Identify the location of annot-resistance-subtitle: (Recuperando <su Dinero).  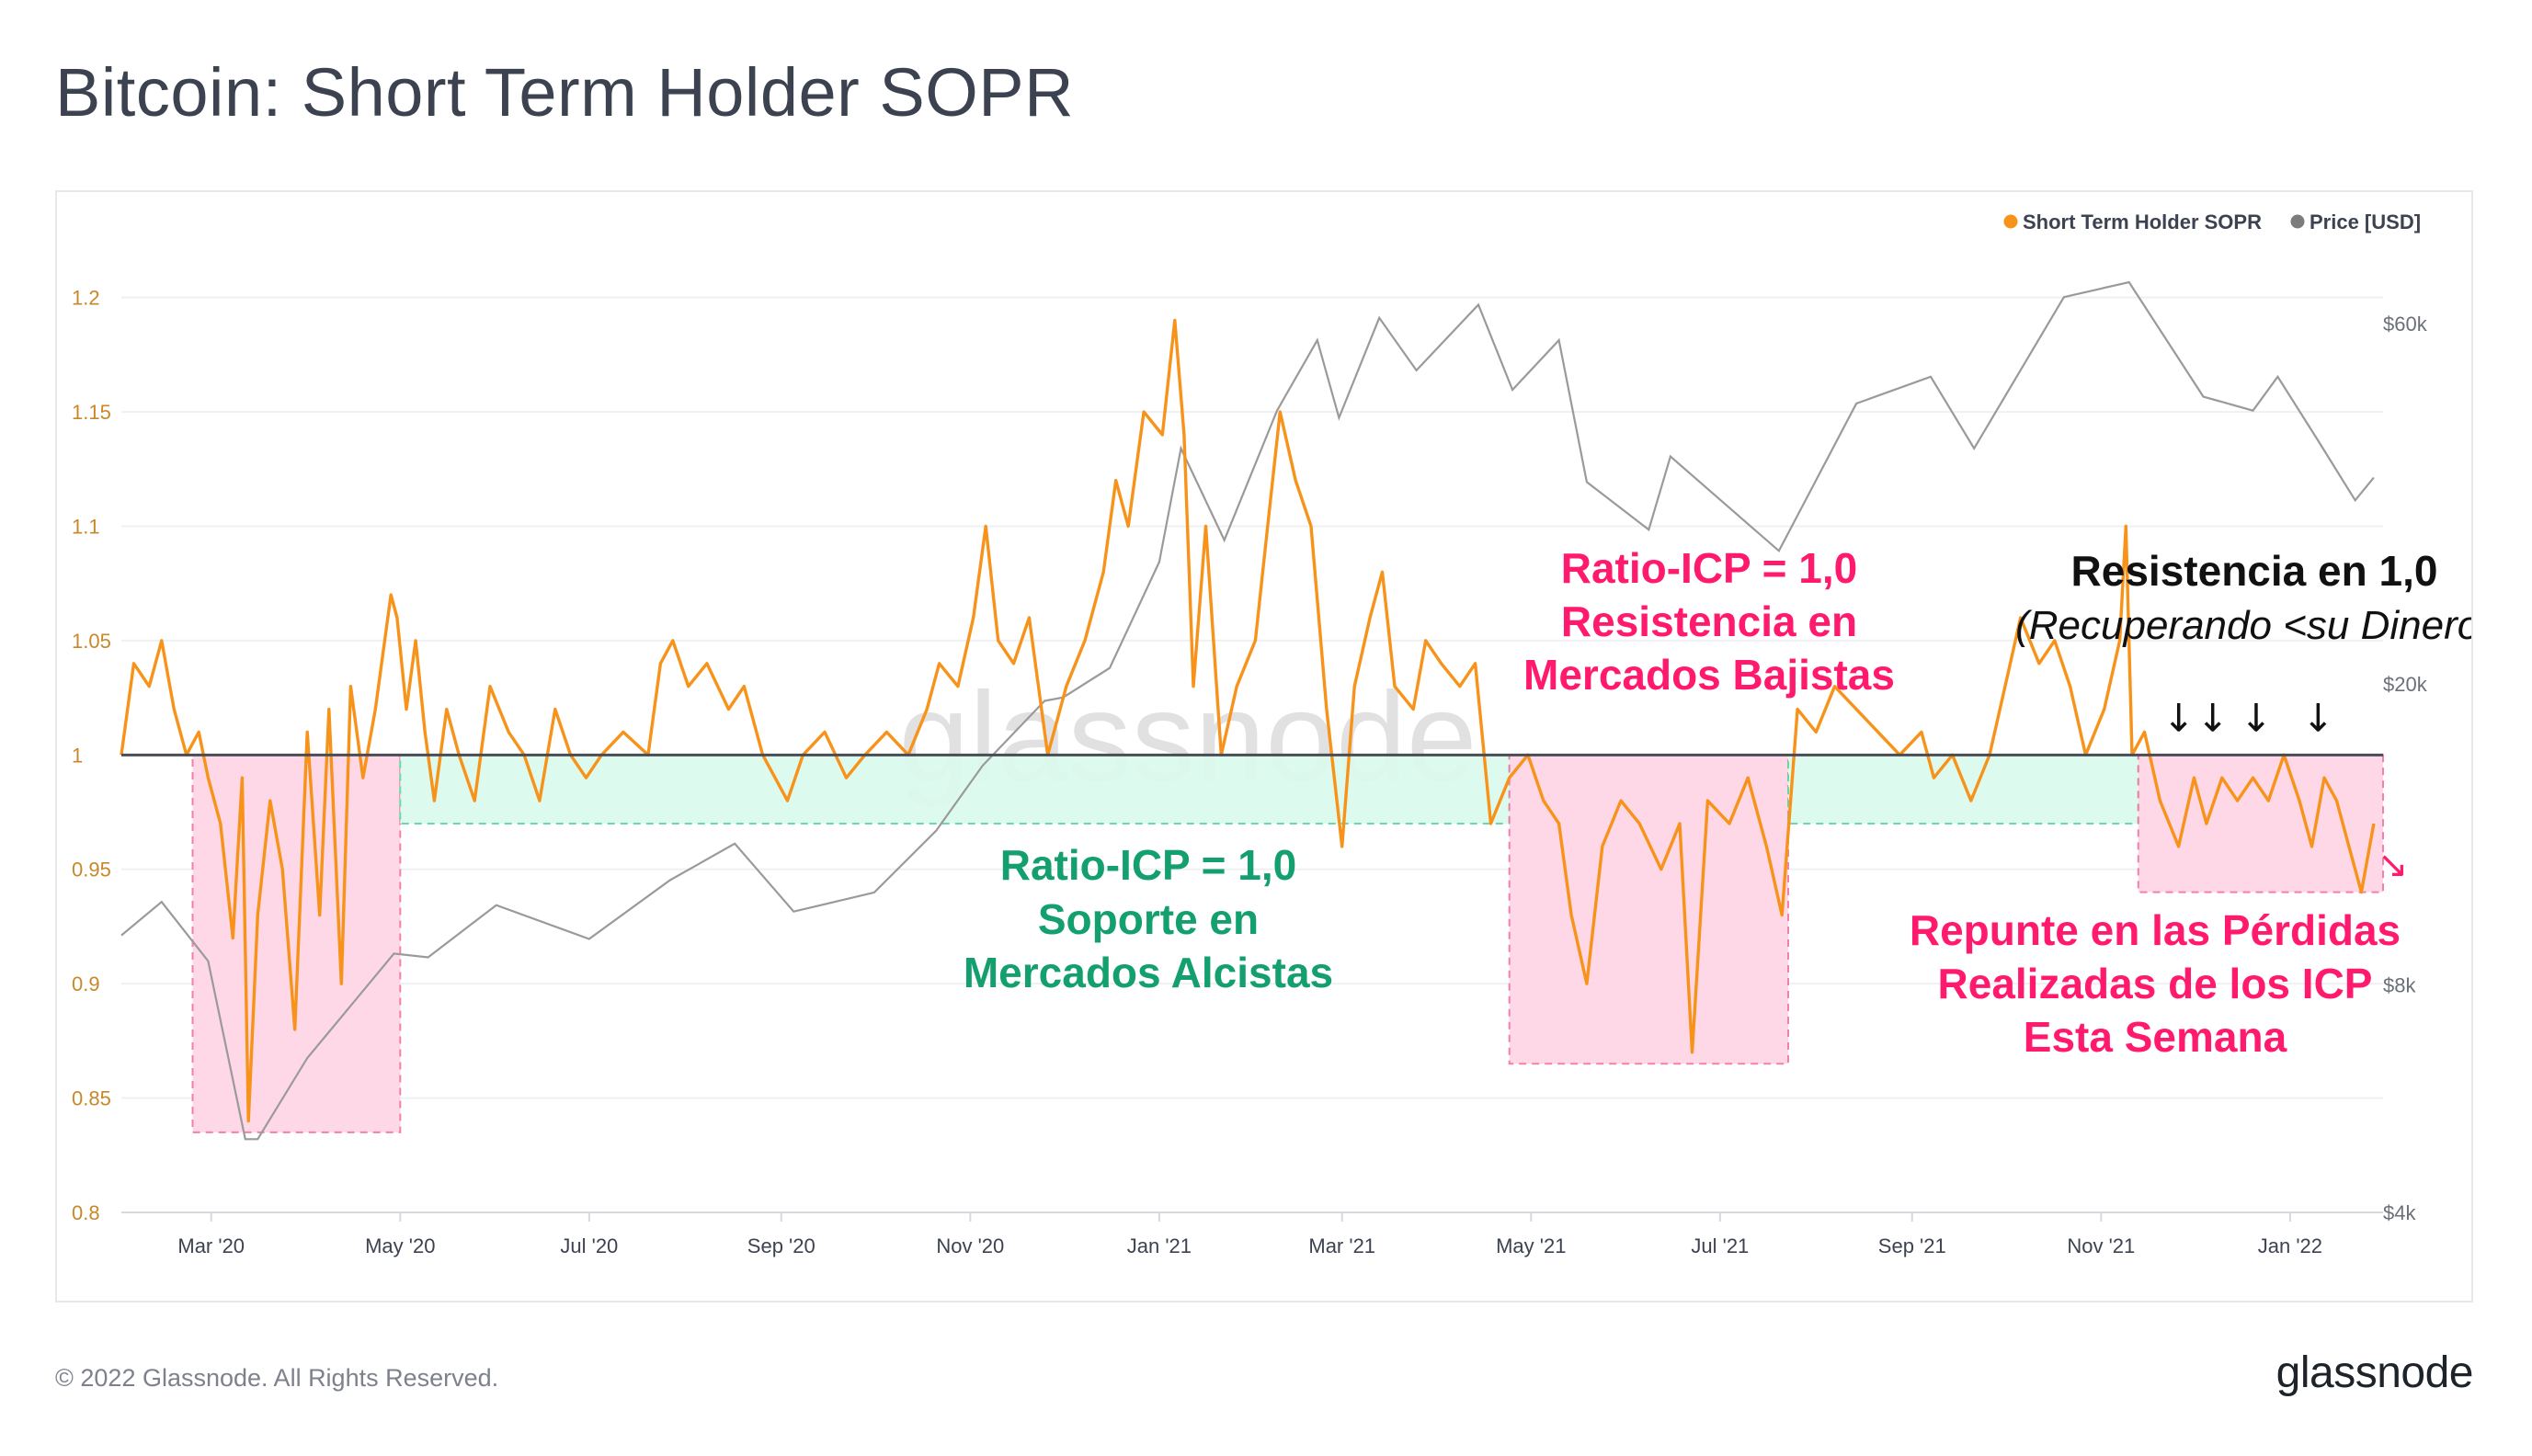
(2243, 625).